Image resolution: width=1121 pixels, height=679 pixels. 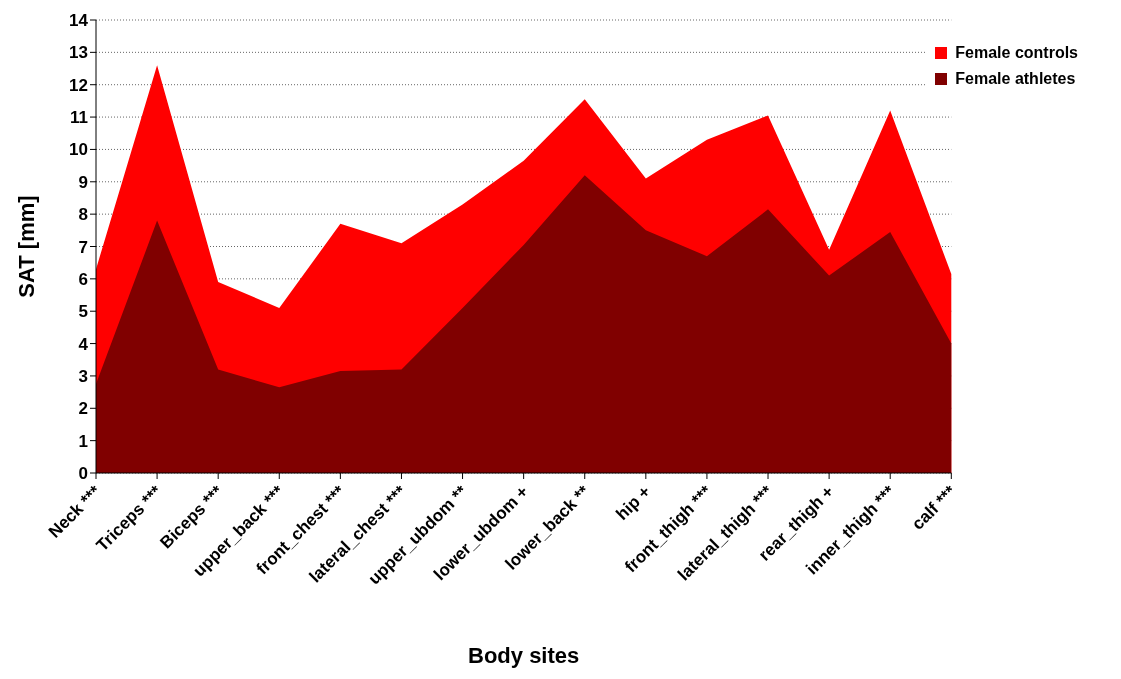 What do you see at coordinates (83, 441) in the screenshot?
I see `y-tick-label: 1` at bounding box center [83, 441].